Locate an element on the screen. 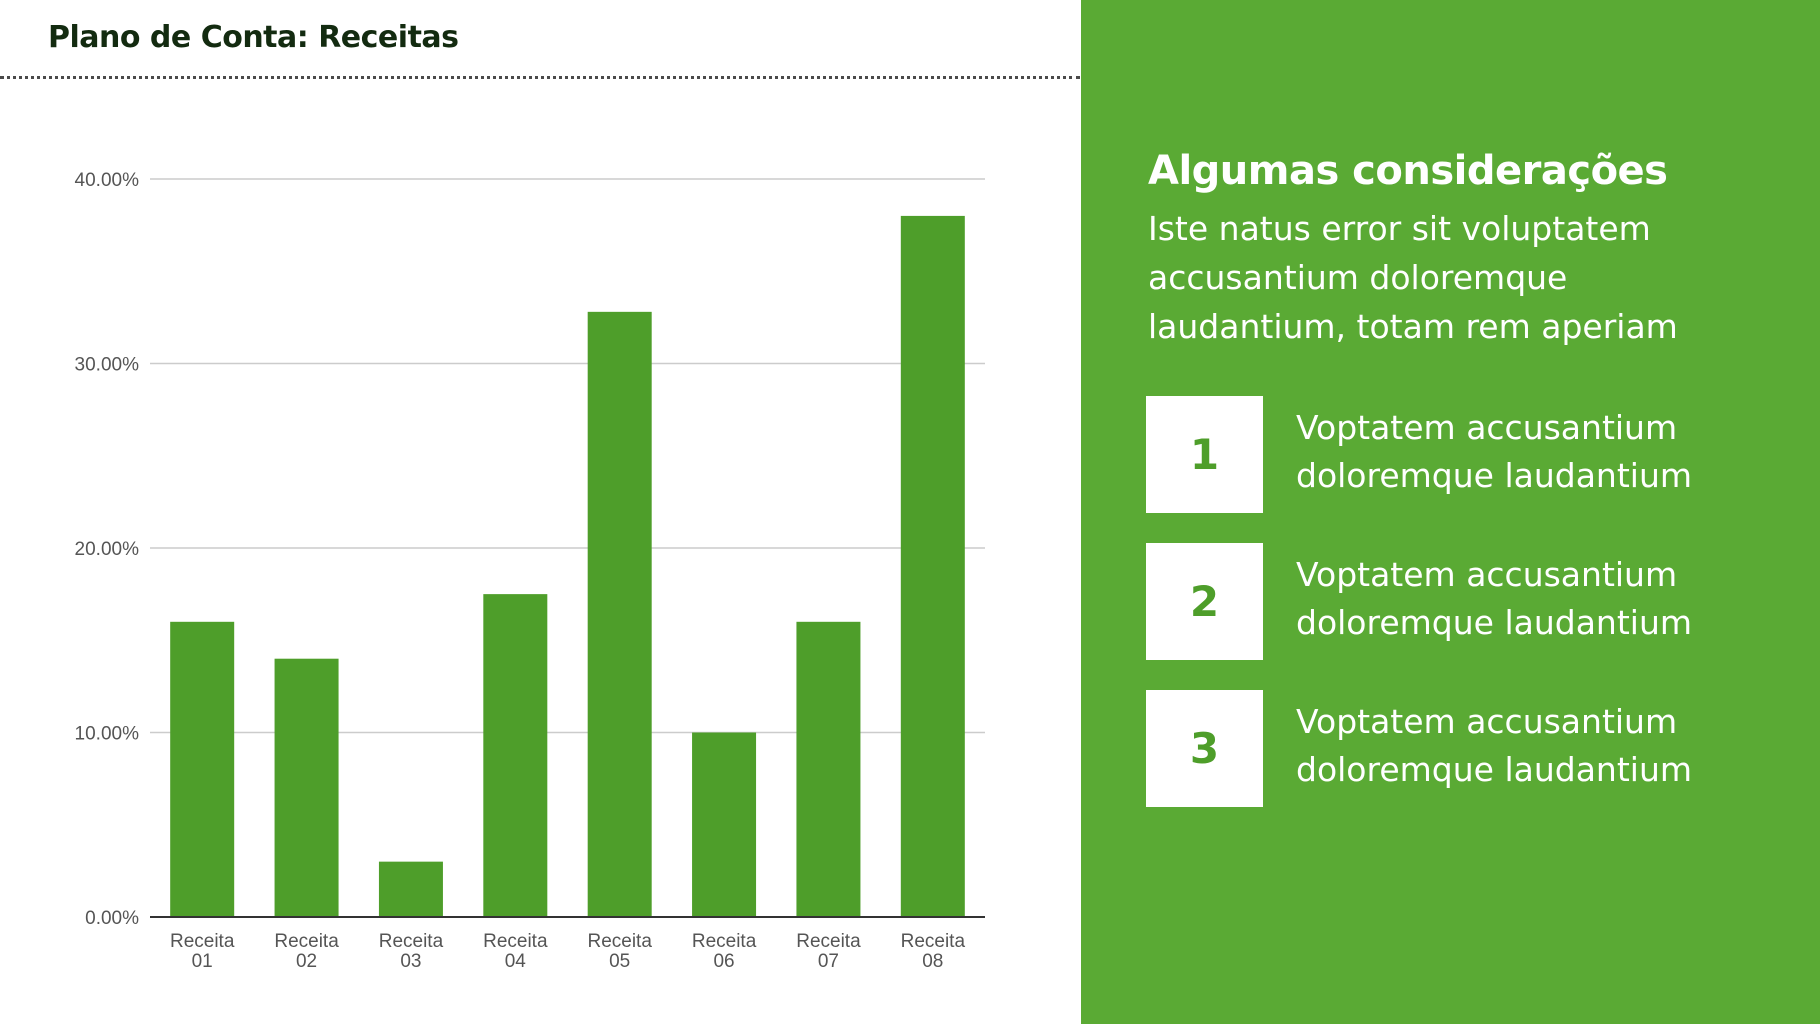 Image resolution: width=1820 pixels, height=1024 pixels. x-tick-label: Receita 02 is located at coordinates (306, 951).